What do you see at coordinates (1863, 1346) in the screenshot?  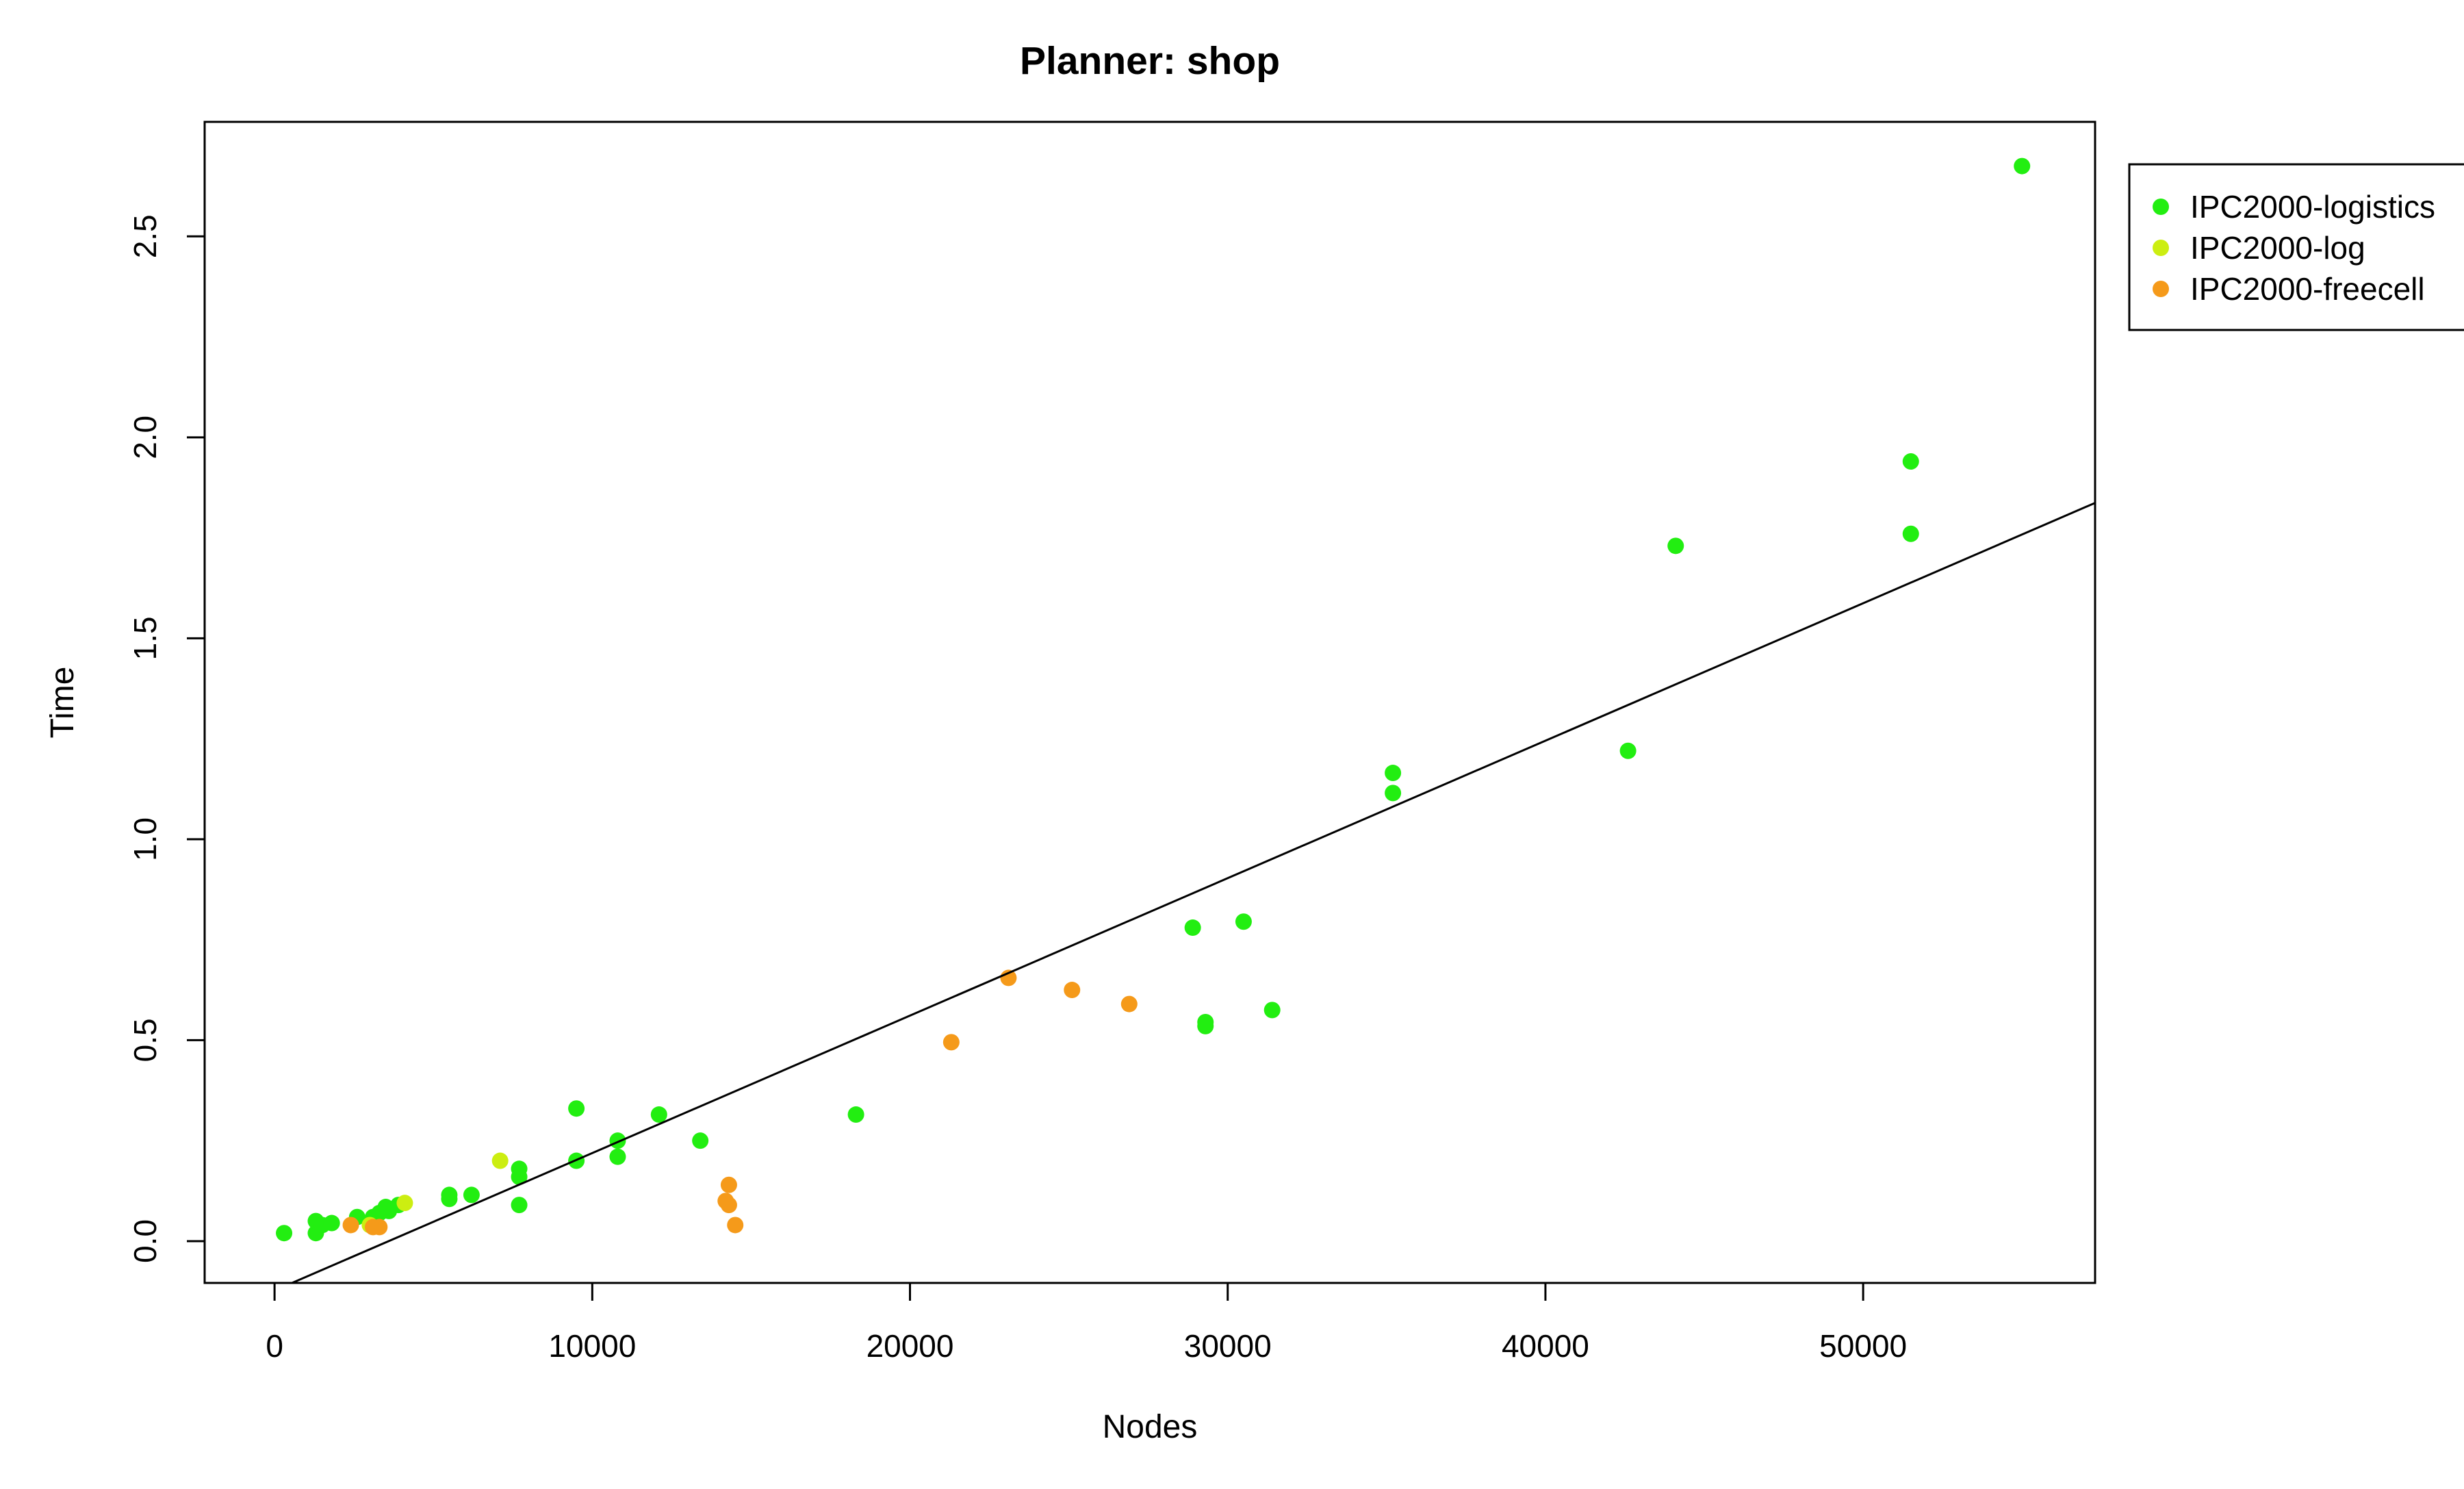 I see `x-tick-label: 50000` at bounding box center [1863, 1346].